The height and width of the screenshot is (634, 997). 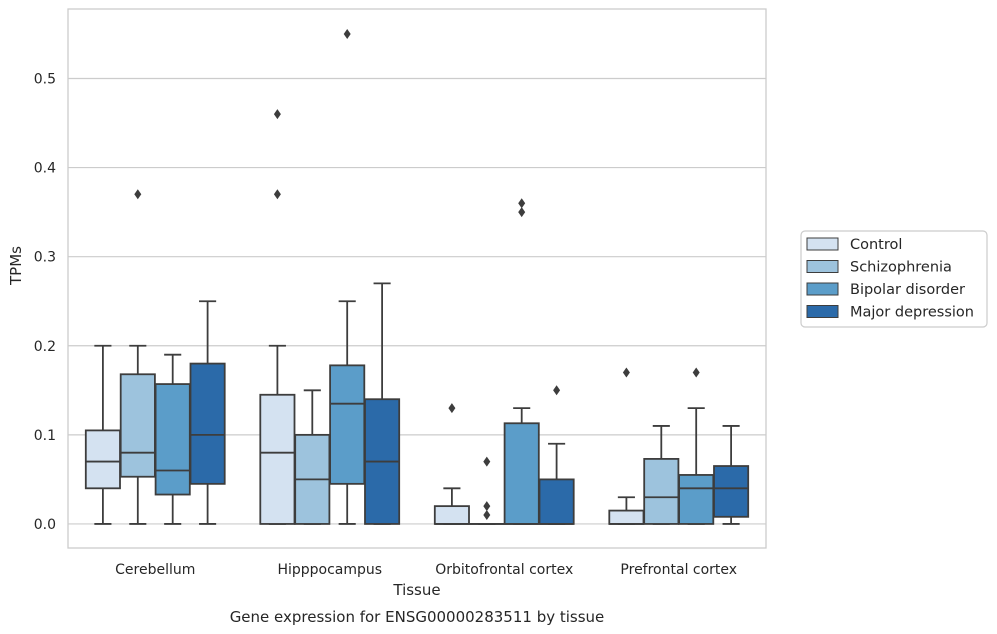 I want to click on y-tick-label: 0.5, so click(x=45, y=79).